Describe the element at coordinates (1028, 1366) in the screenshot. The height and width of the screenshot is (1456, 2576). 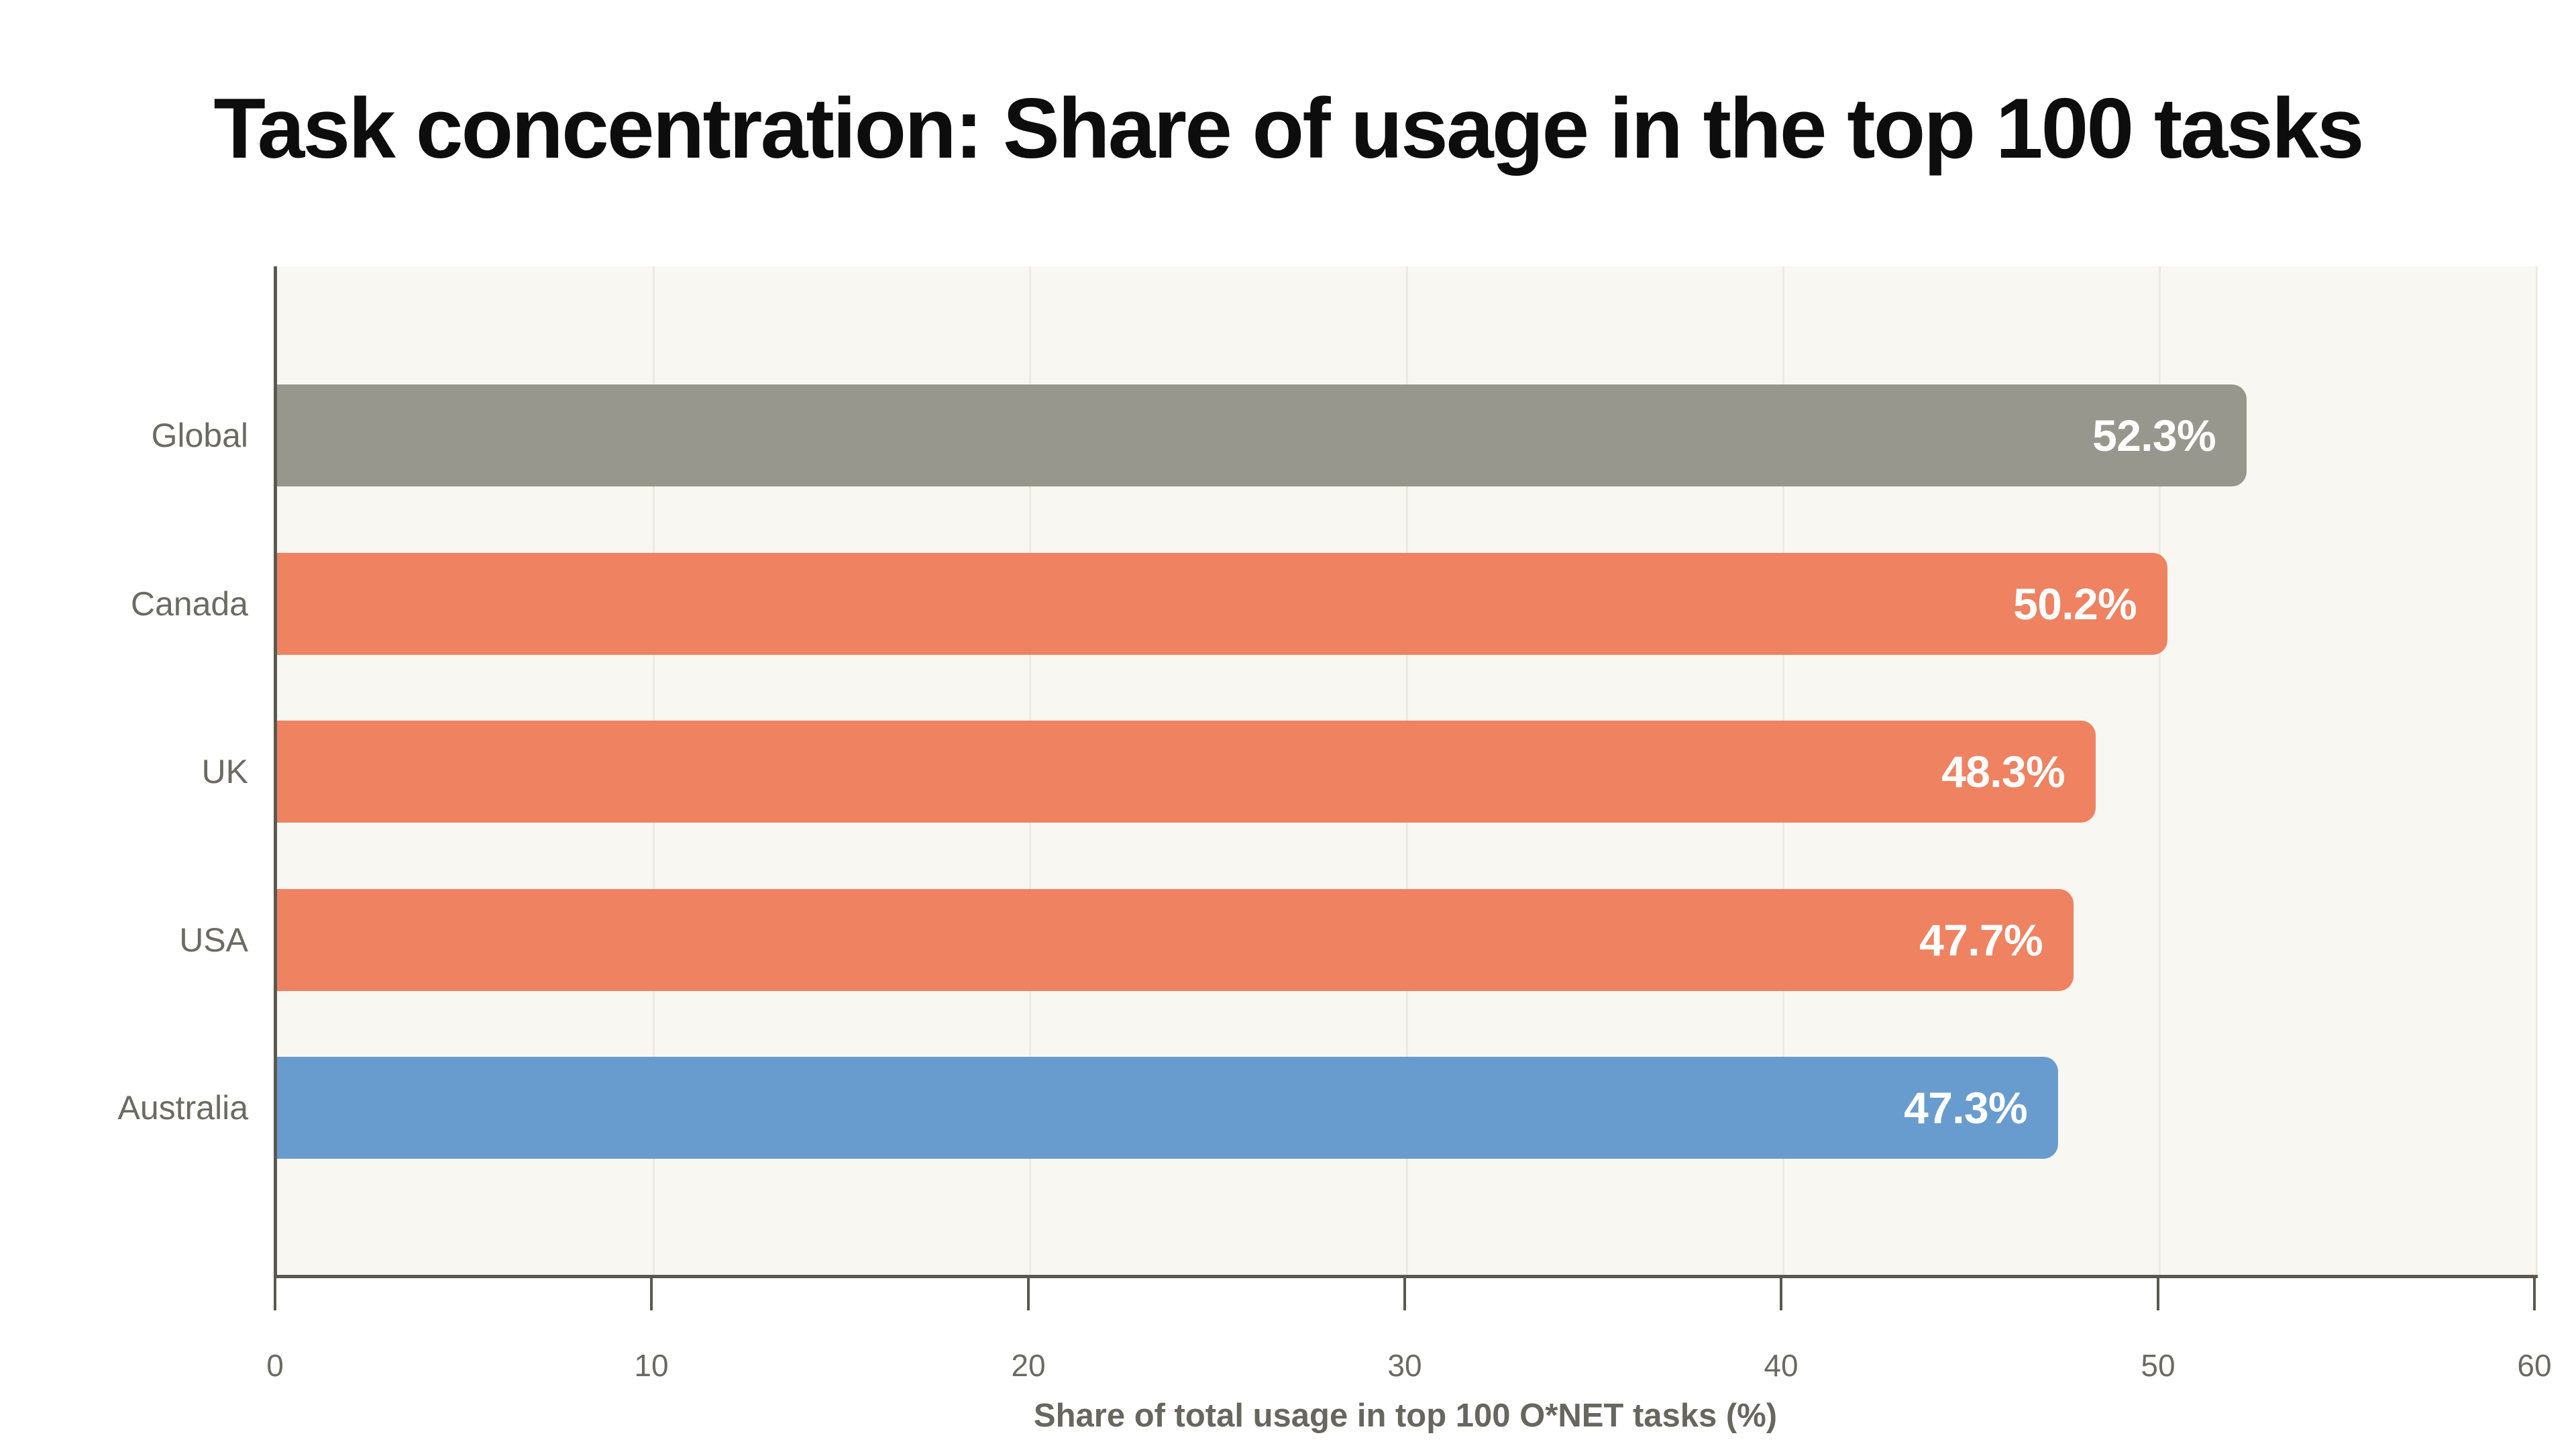
I see `x-tick-label-20: 20` at that location.